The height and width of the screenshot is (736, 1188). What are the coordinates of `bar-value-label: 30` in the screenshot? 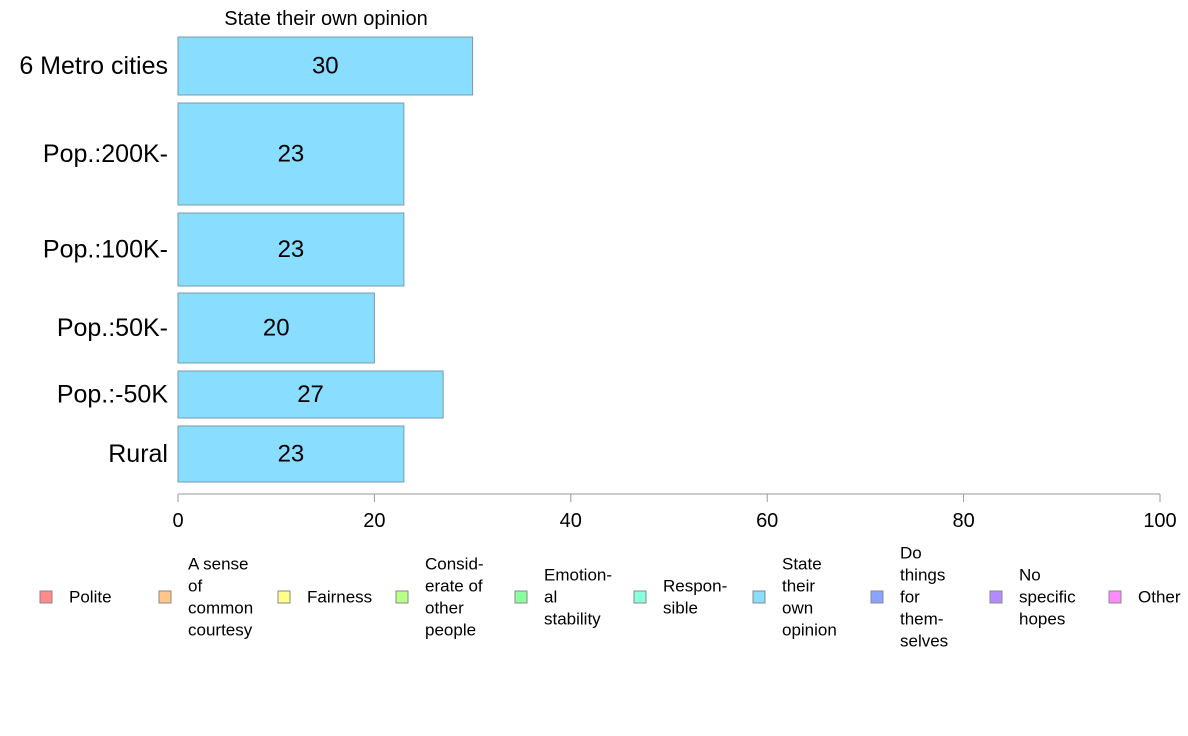 It's located at (325, 66).